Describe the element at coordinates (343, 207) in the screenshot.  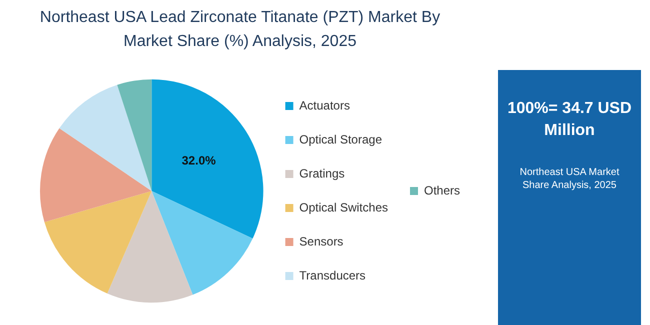
I see `legend-label: Optical Switches` at that location.